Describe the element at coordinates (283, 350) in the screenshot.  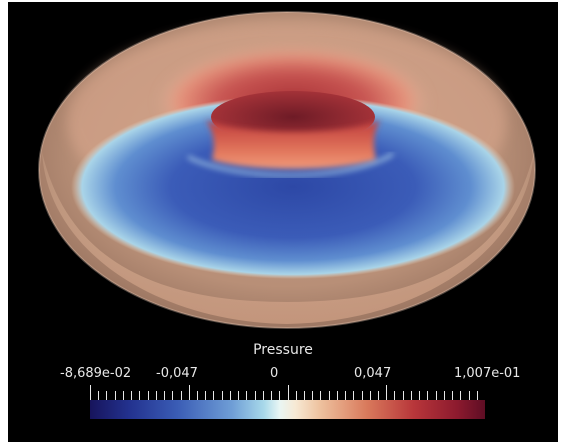
I see `colorbar-title: Pressure` at that location.